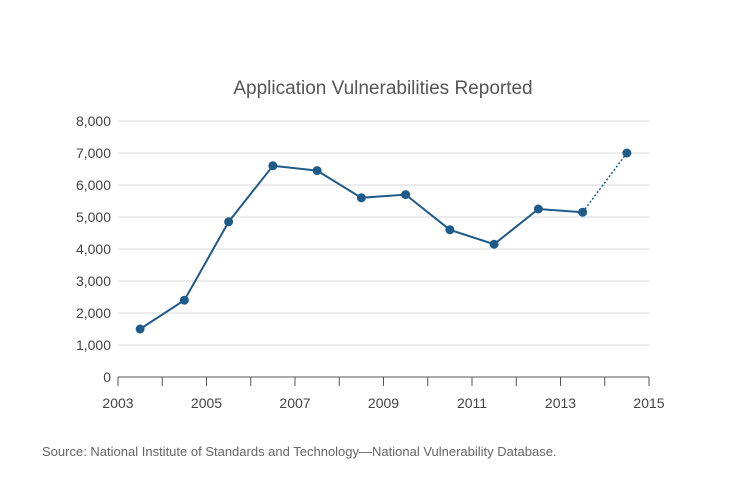 The width and height of the screenshot is (744, 496). I want to click on y-tick-label: 8,000, so click(93, 121).